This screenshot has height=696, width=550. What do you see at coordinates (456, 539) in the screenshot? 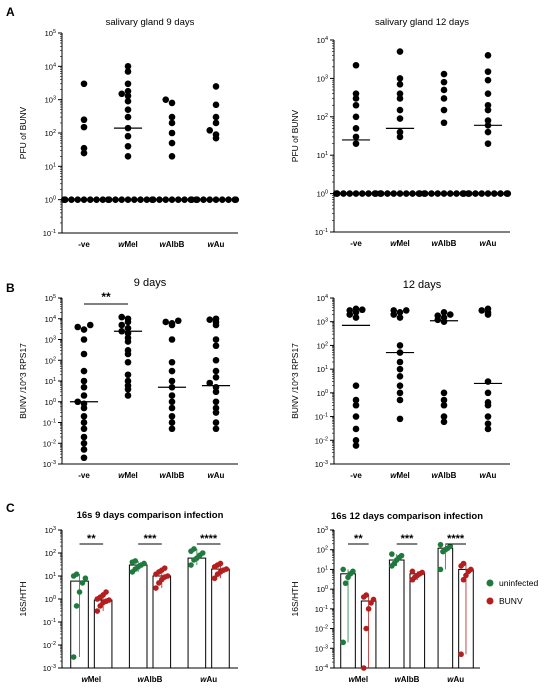
I see `significance-label: ****` at bounding box center [456, 539].